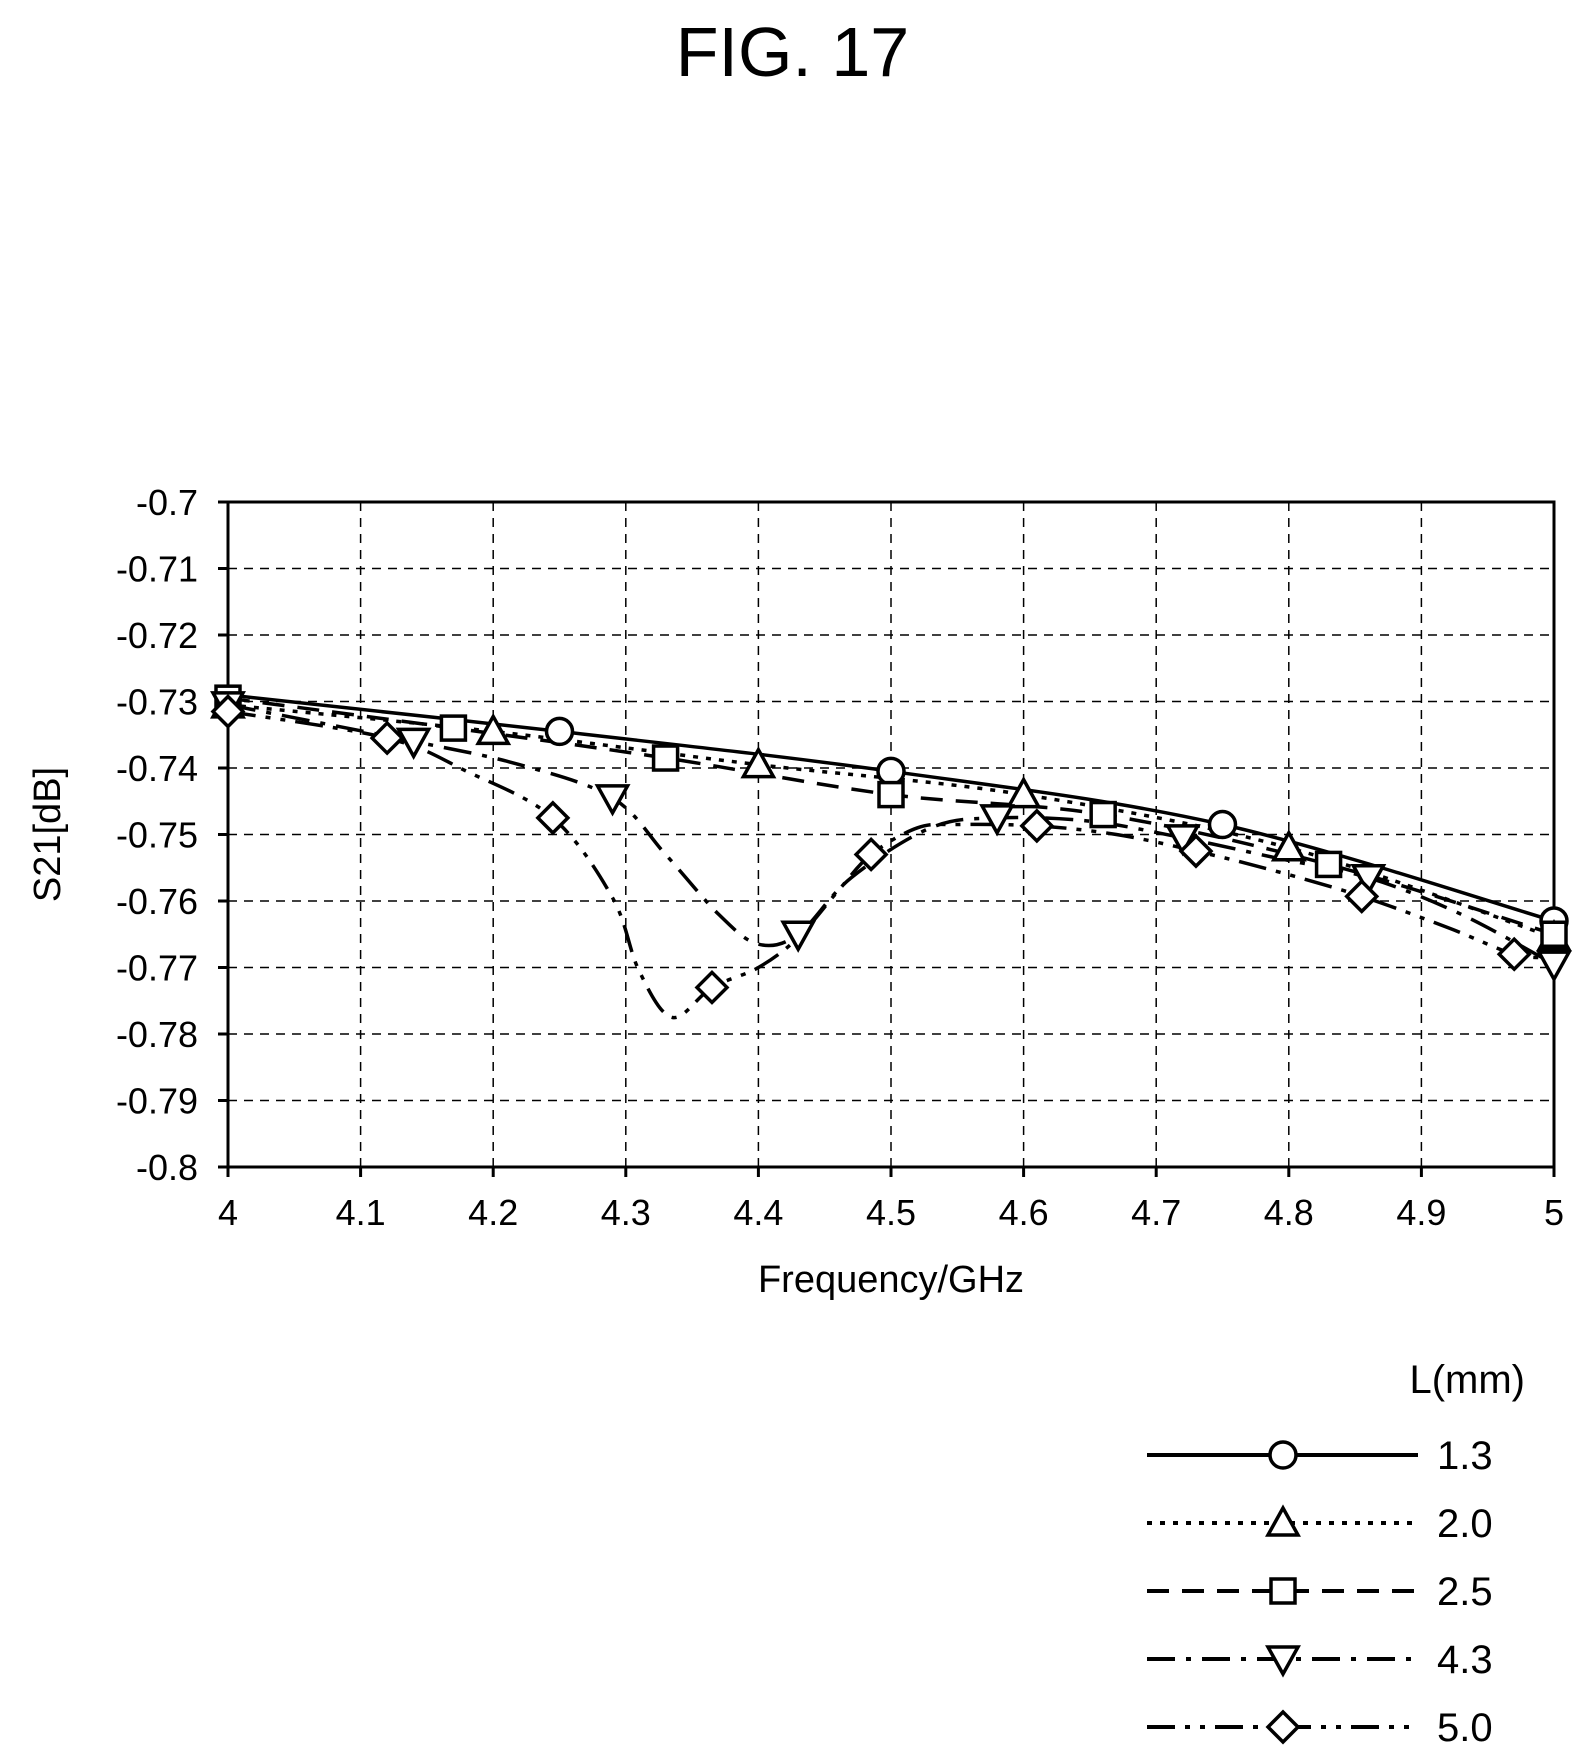 Image resolution: width=1585 pixels, height=1763 pixels. I want to click on legend-label-4.3: 4.3, so click(1465, 1660).